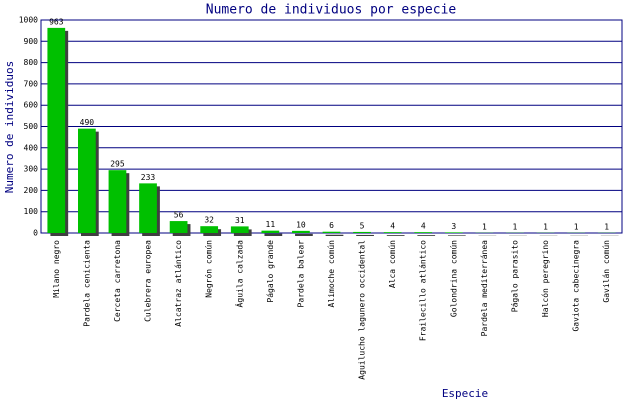 The height and width of the screenshot is (400, 640). Describe the element at coordinates (270, 271) in the screenshot. I see `x-tick-label: Págalo grande` at that location.